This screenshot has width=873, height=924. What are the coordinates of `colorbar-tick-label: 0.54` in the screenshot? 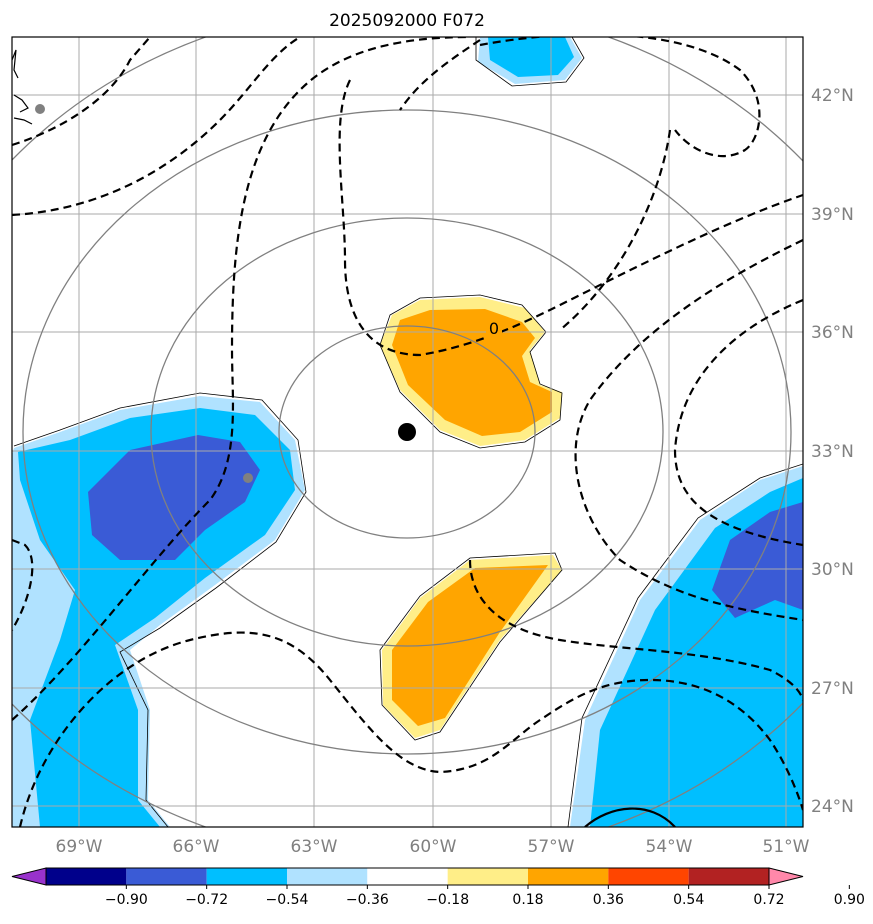 It's located at (688, 900).